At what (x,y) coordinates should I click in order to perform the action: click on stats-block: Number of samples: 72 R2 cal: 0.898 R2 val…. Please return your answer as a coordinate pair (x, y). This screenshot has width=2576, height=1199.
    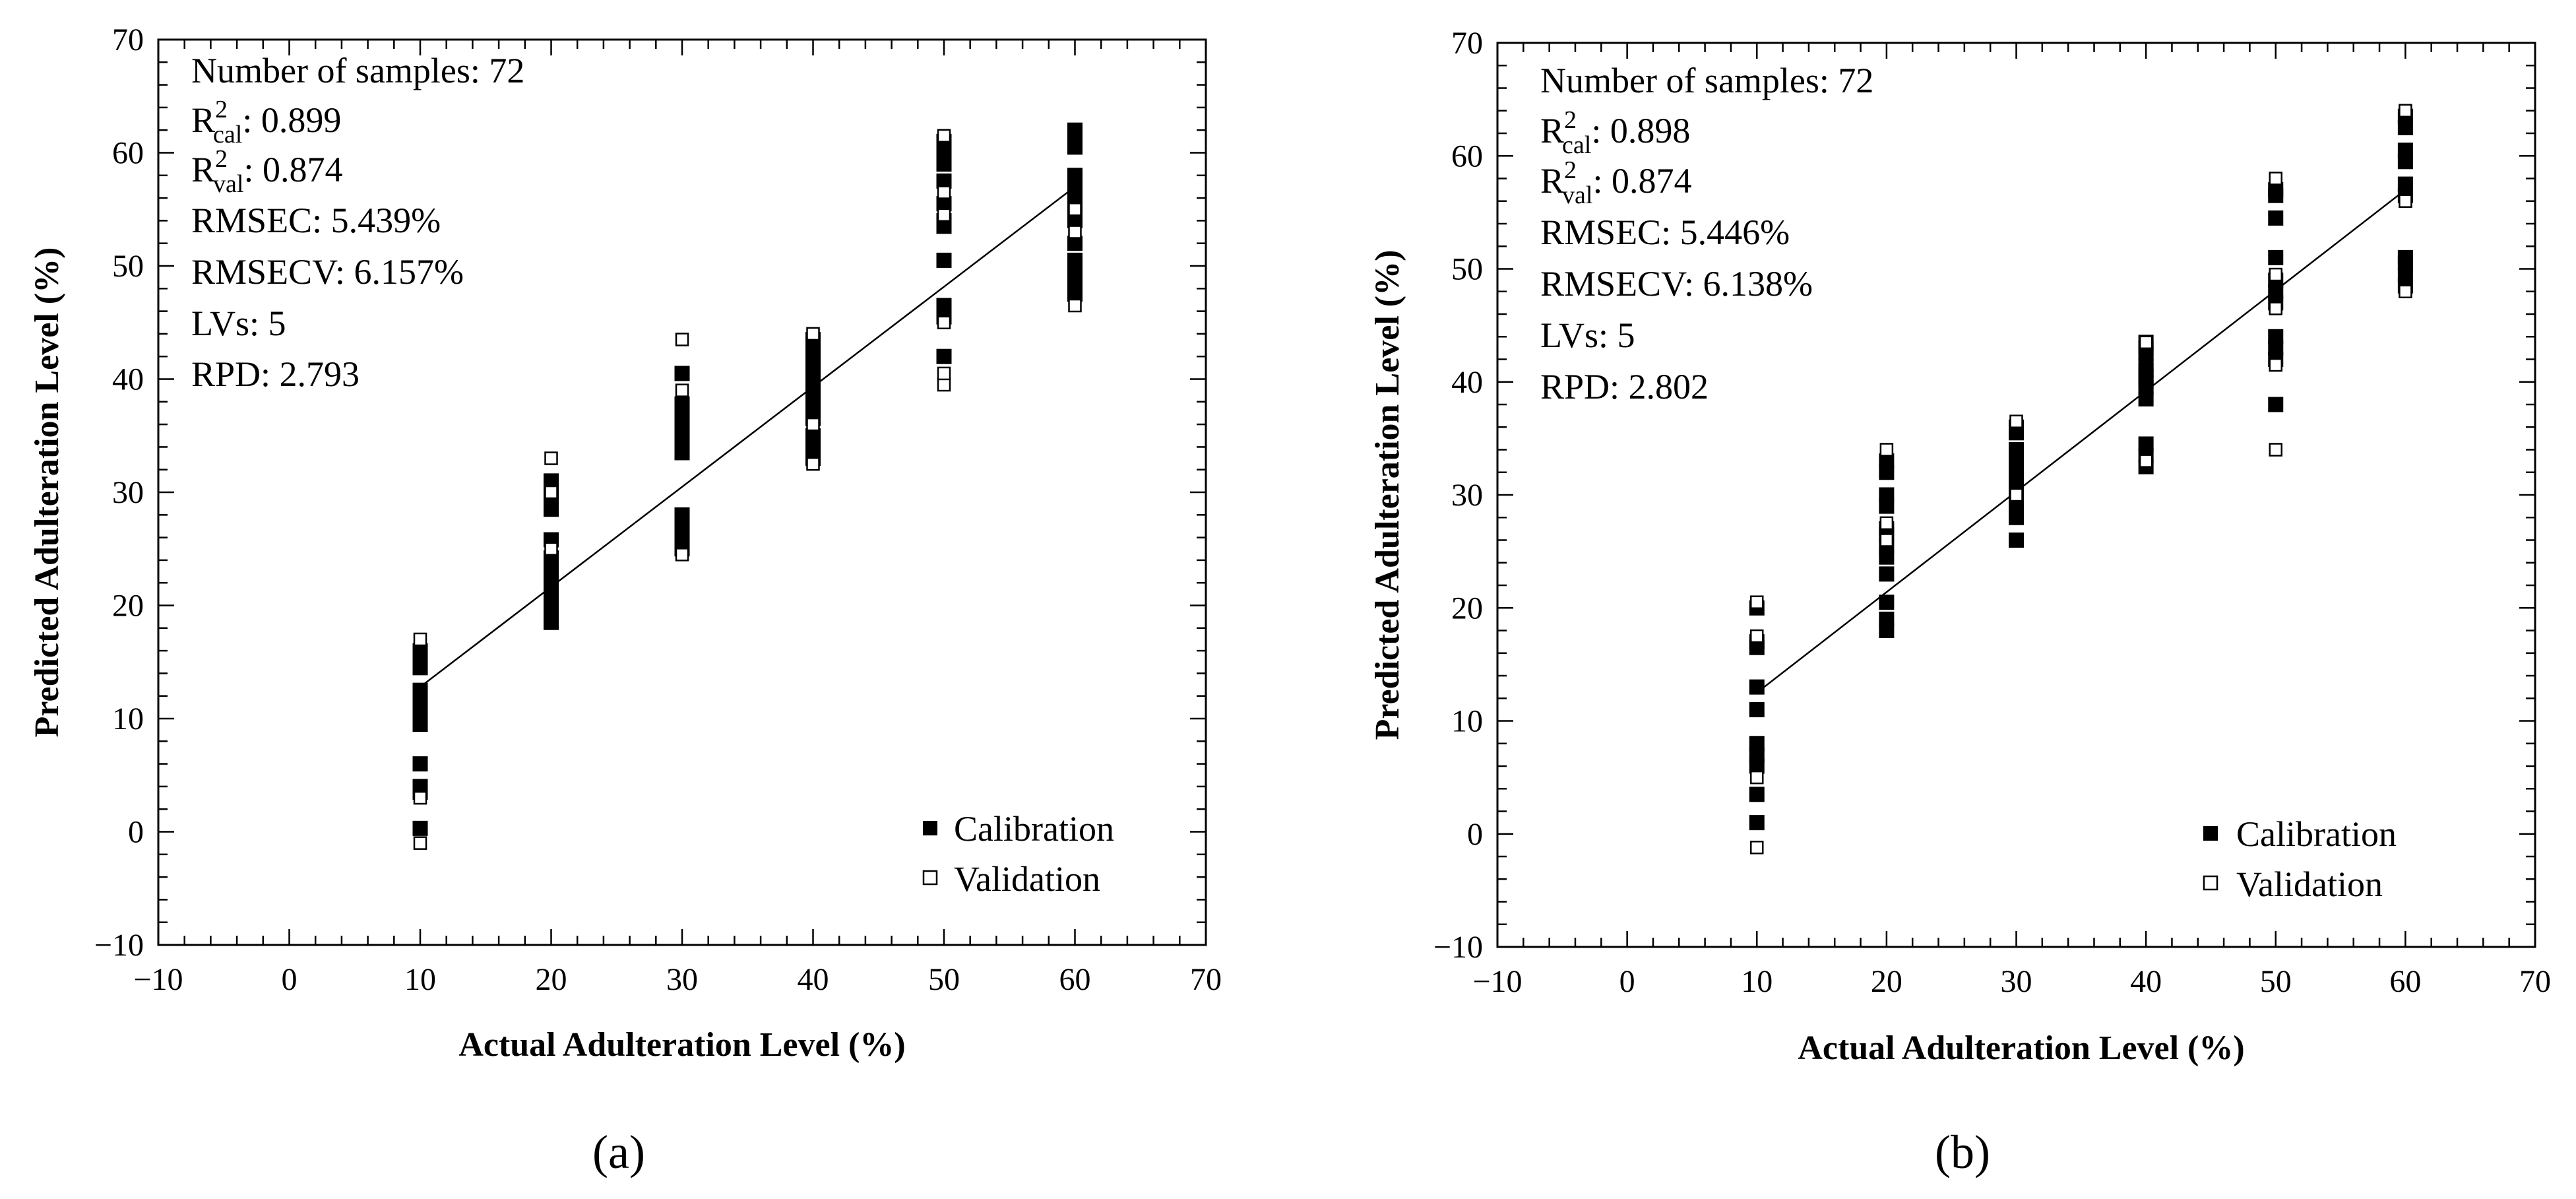
    Looking at the image, I should click on (1706, 233).